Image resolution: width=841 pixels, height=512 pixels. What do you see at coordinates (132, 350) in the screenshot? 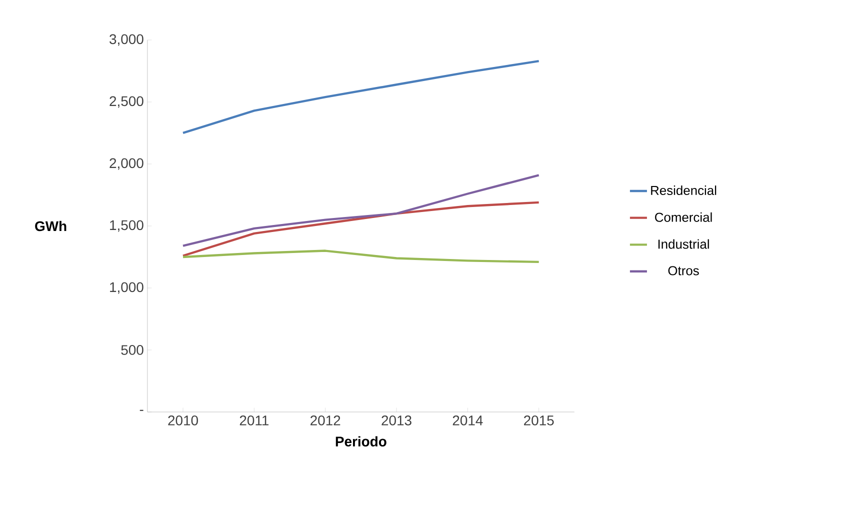
I see `y-tick-label: 500` at bounding box center [132, 350].